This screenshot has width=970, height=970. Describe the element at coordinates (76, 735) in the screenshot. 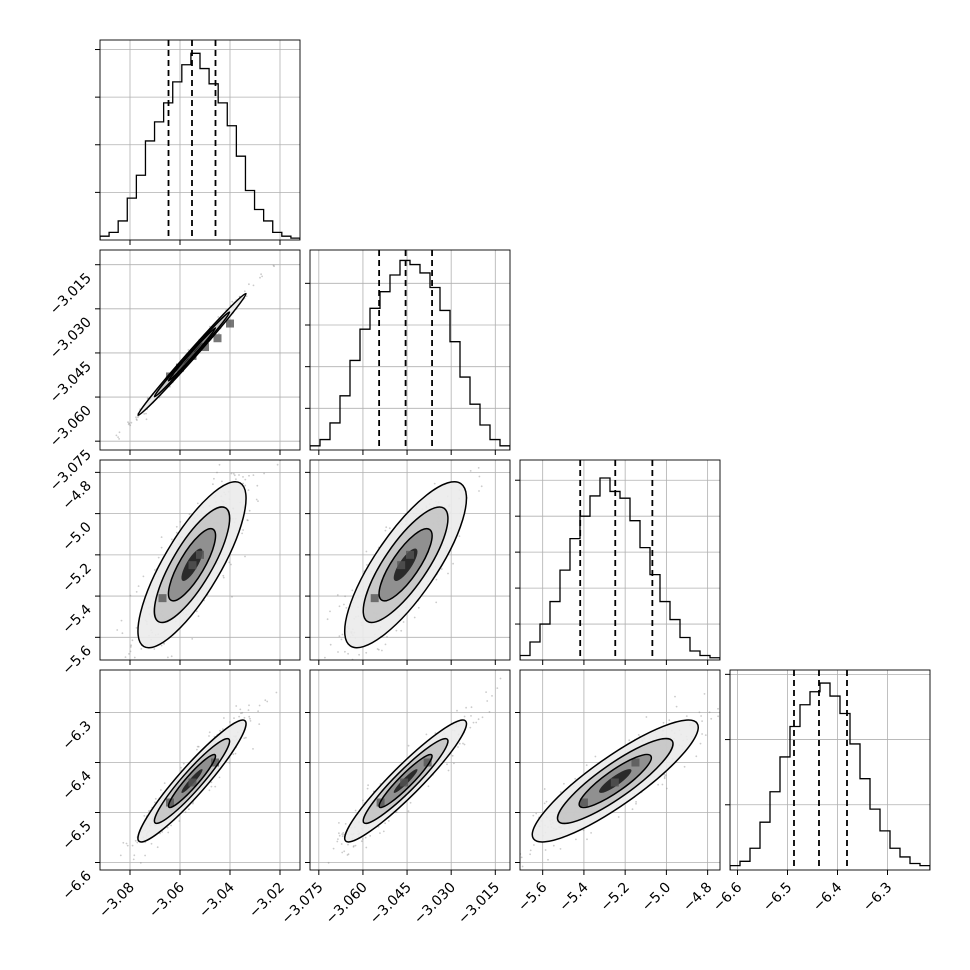

I see `y-tick-label: −6.3` at that location.